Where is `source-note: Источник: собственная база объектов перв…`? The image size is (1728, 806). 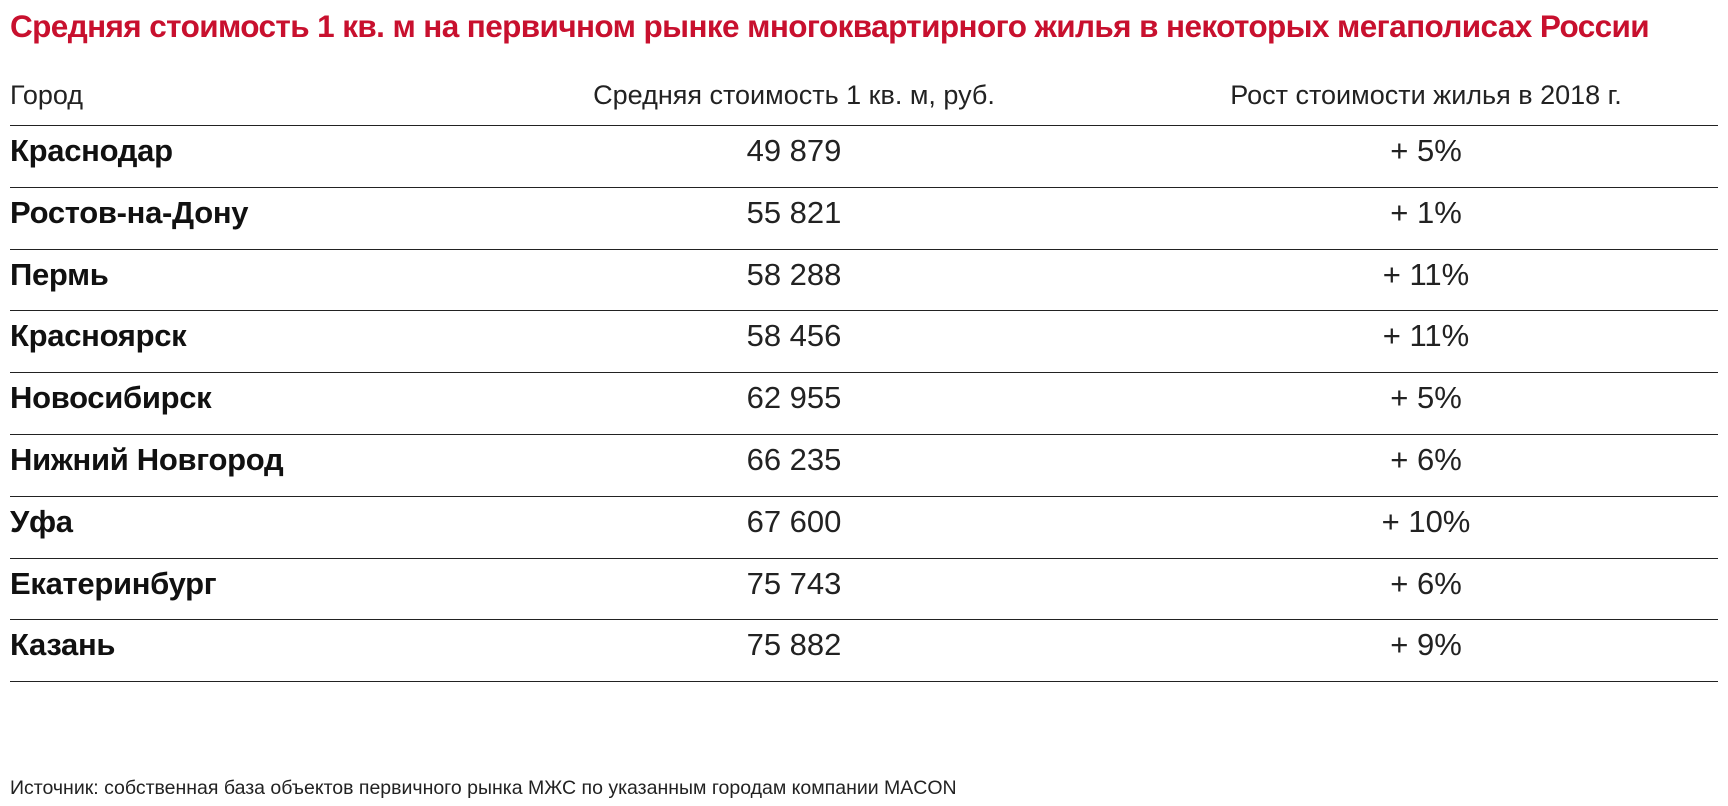
source-note: Источник: собственная база объектов перв… is located at coordinates (483, 788).